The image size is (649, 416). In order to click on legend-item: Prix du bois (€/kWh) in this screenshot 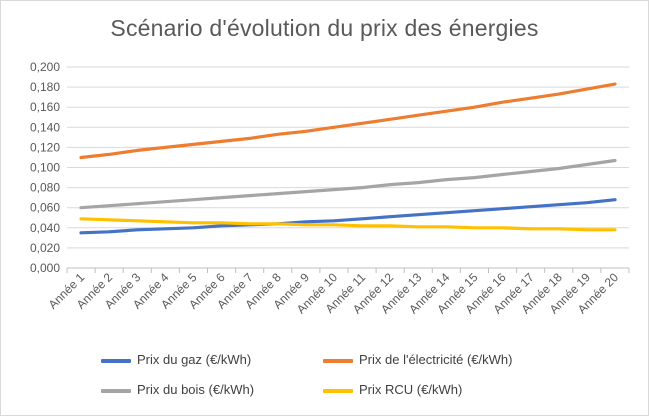, I will do `click(177, 390)`.